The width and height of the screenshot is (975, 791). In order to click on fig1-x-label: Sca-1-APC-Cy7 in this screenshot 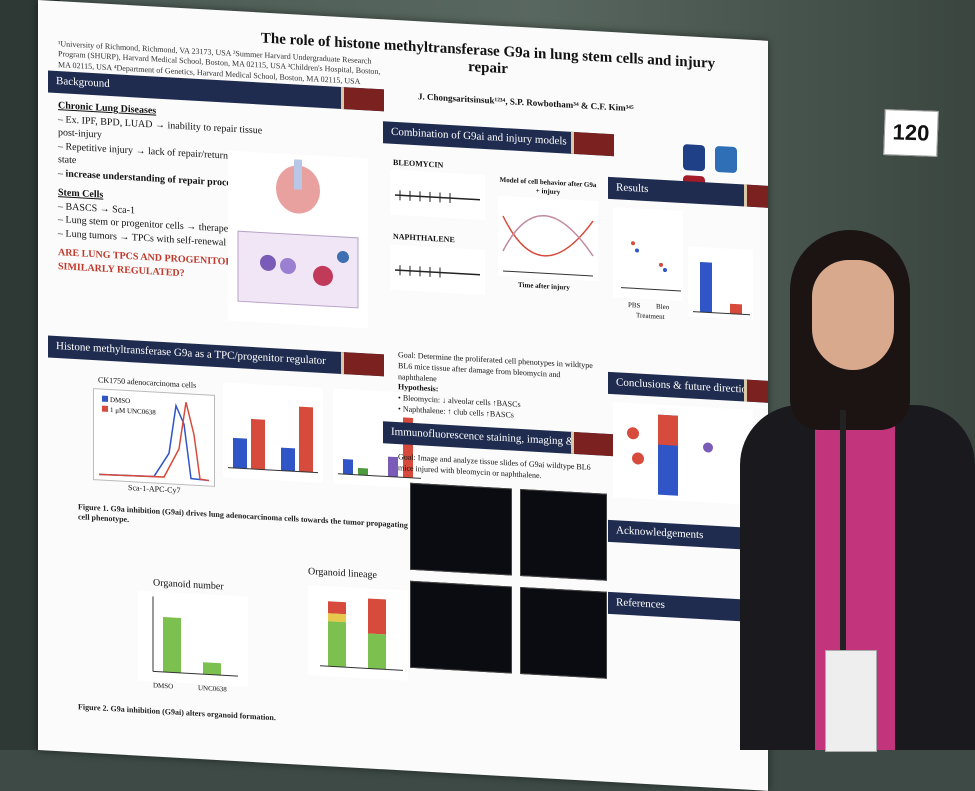, I will do `click(154, 489)`.